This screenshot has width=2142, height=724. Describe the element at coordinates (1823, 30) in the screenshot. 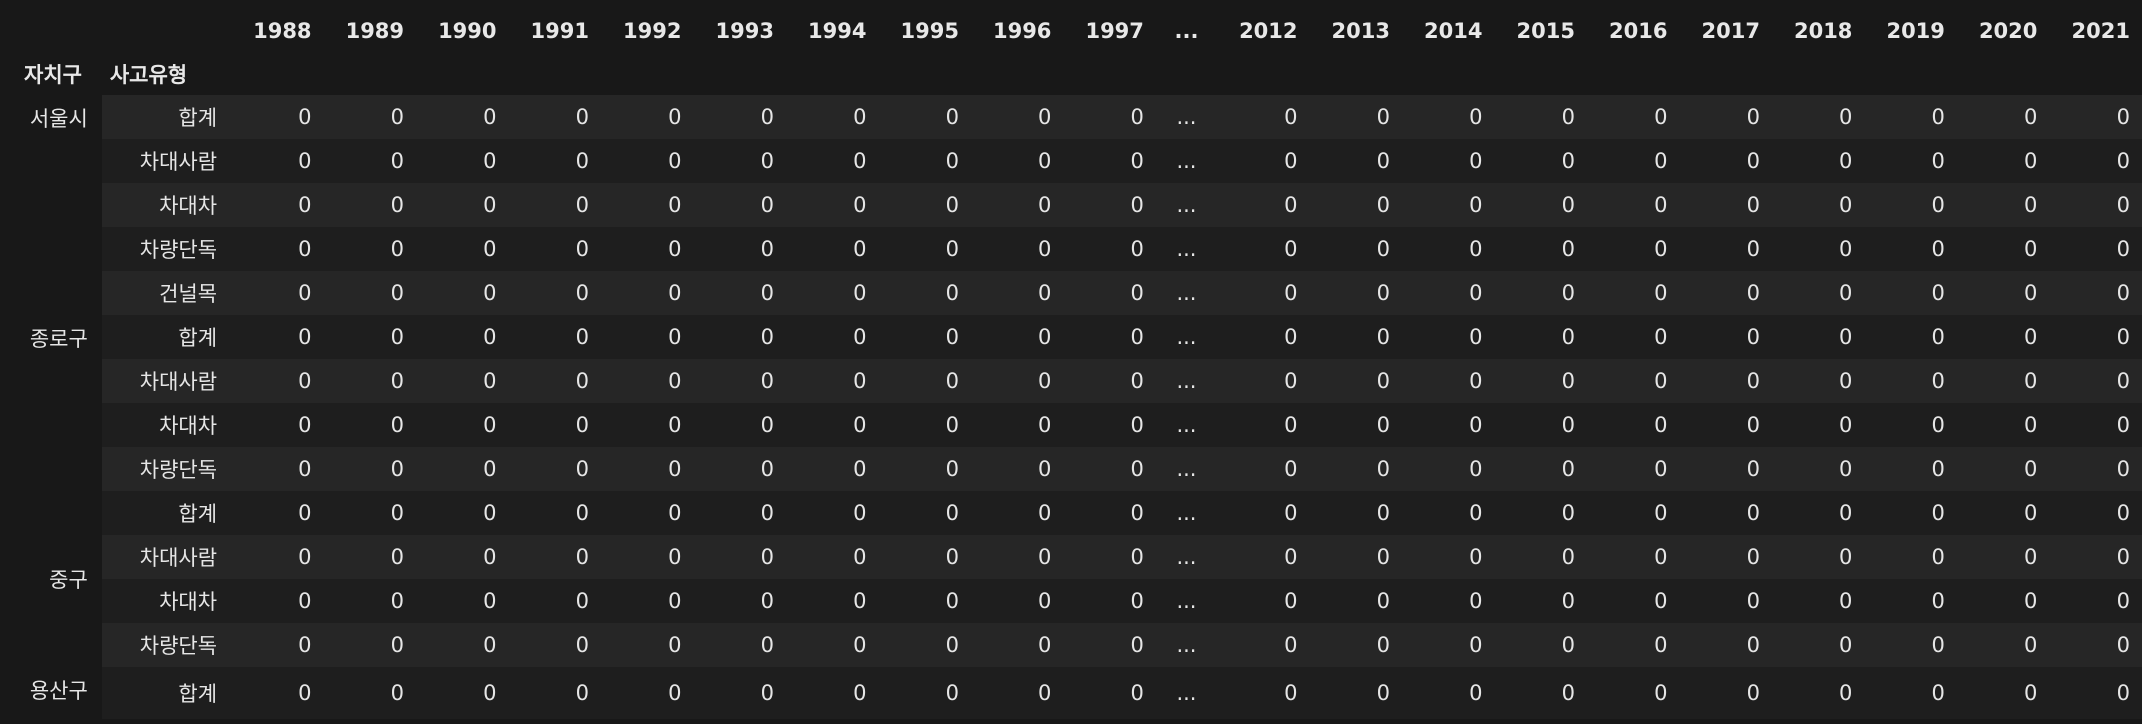

I see `column-header: 2018` at that location.